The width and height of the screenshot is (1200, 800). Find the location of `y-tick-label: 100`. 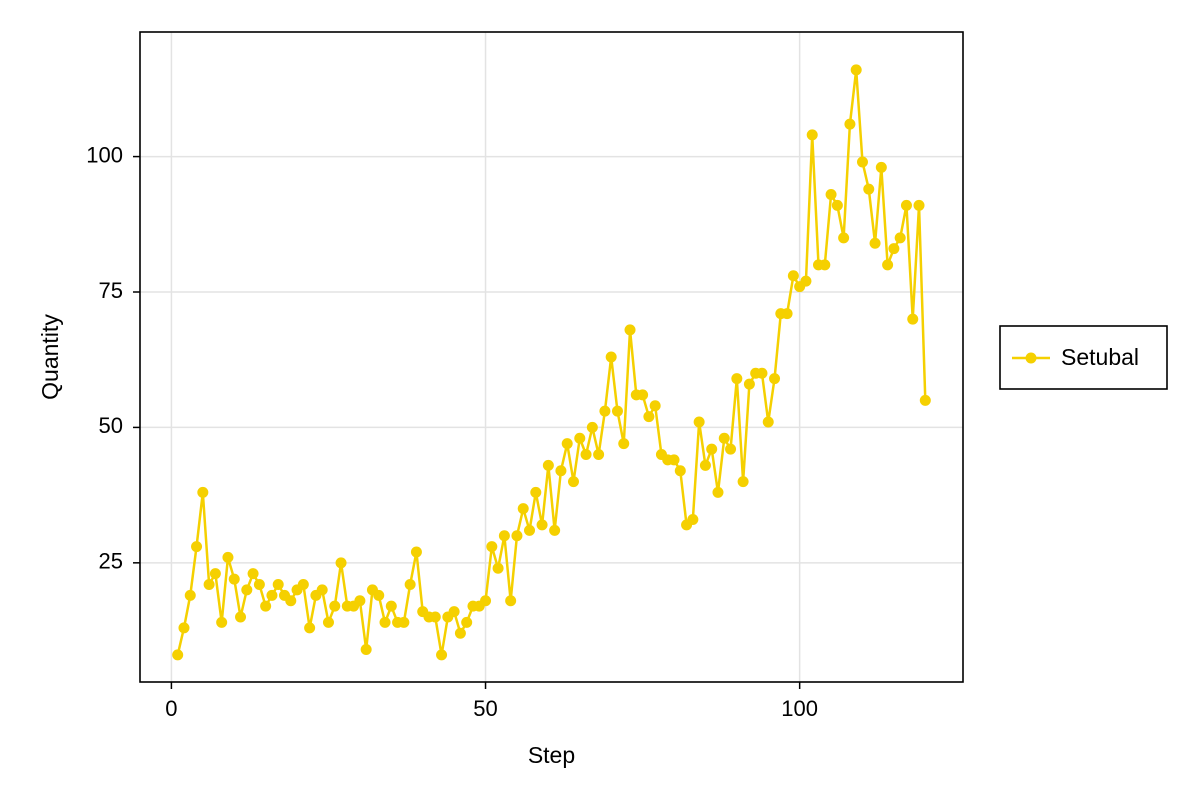

y-tick-label: 100 is located at coordinates (104, 154).